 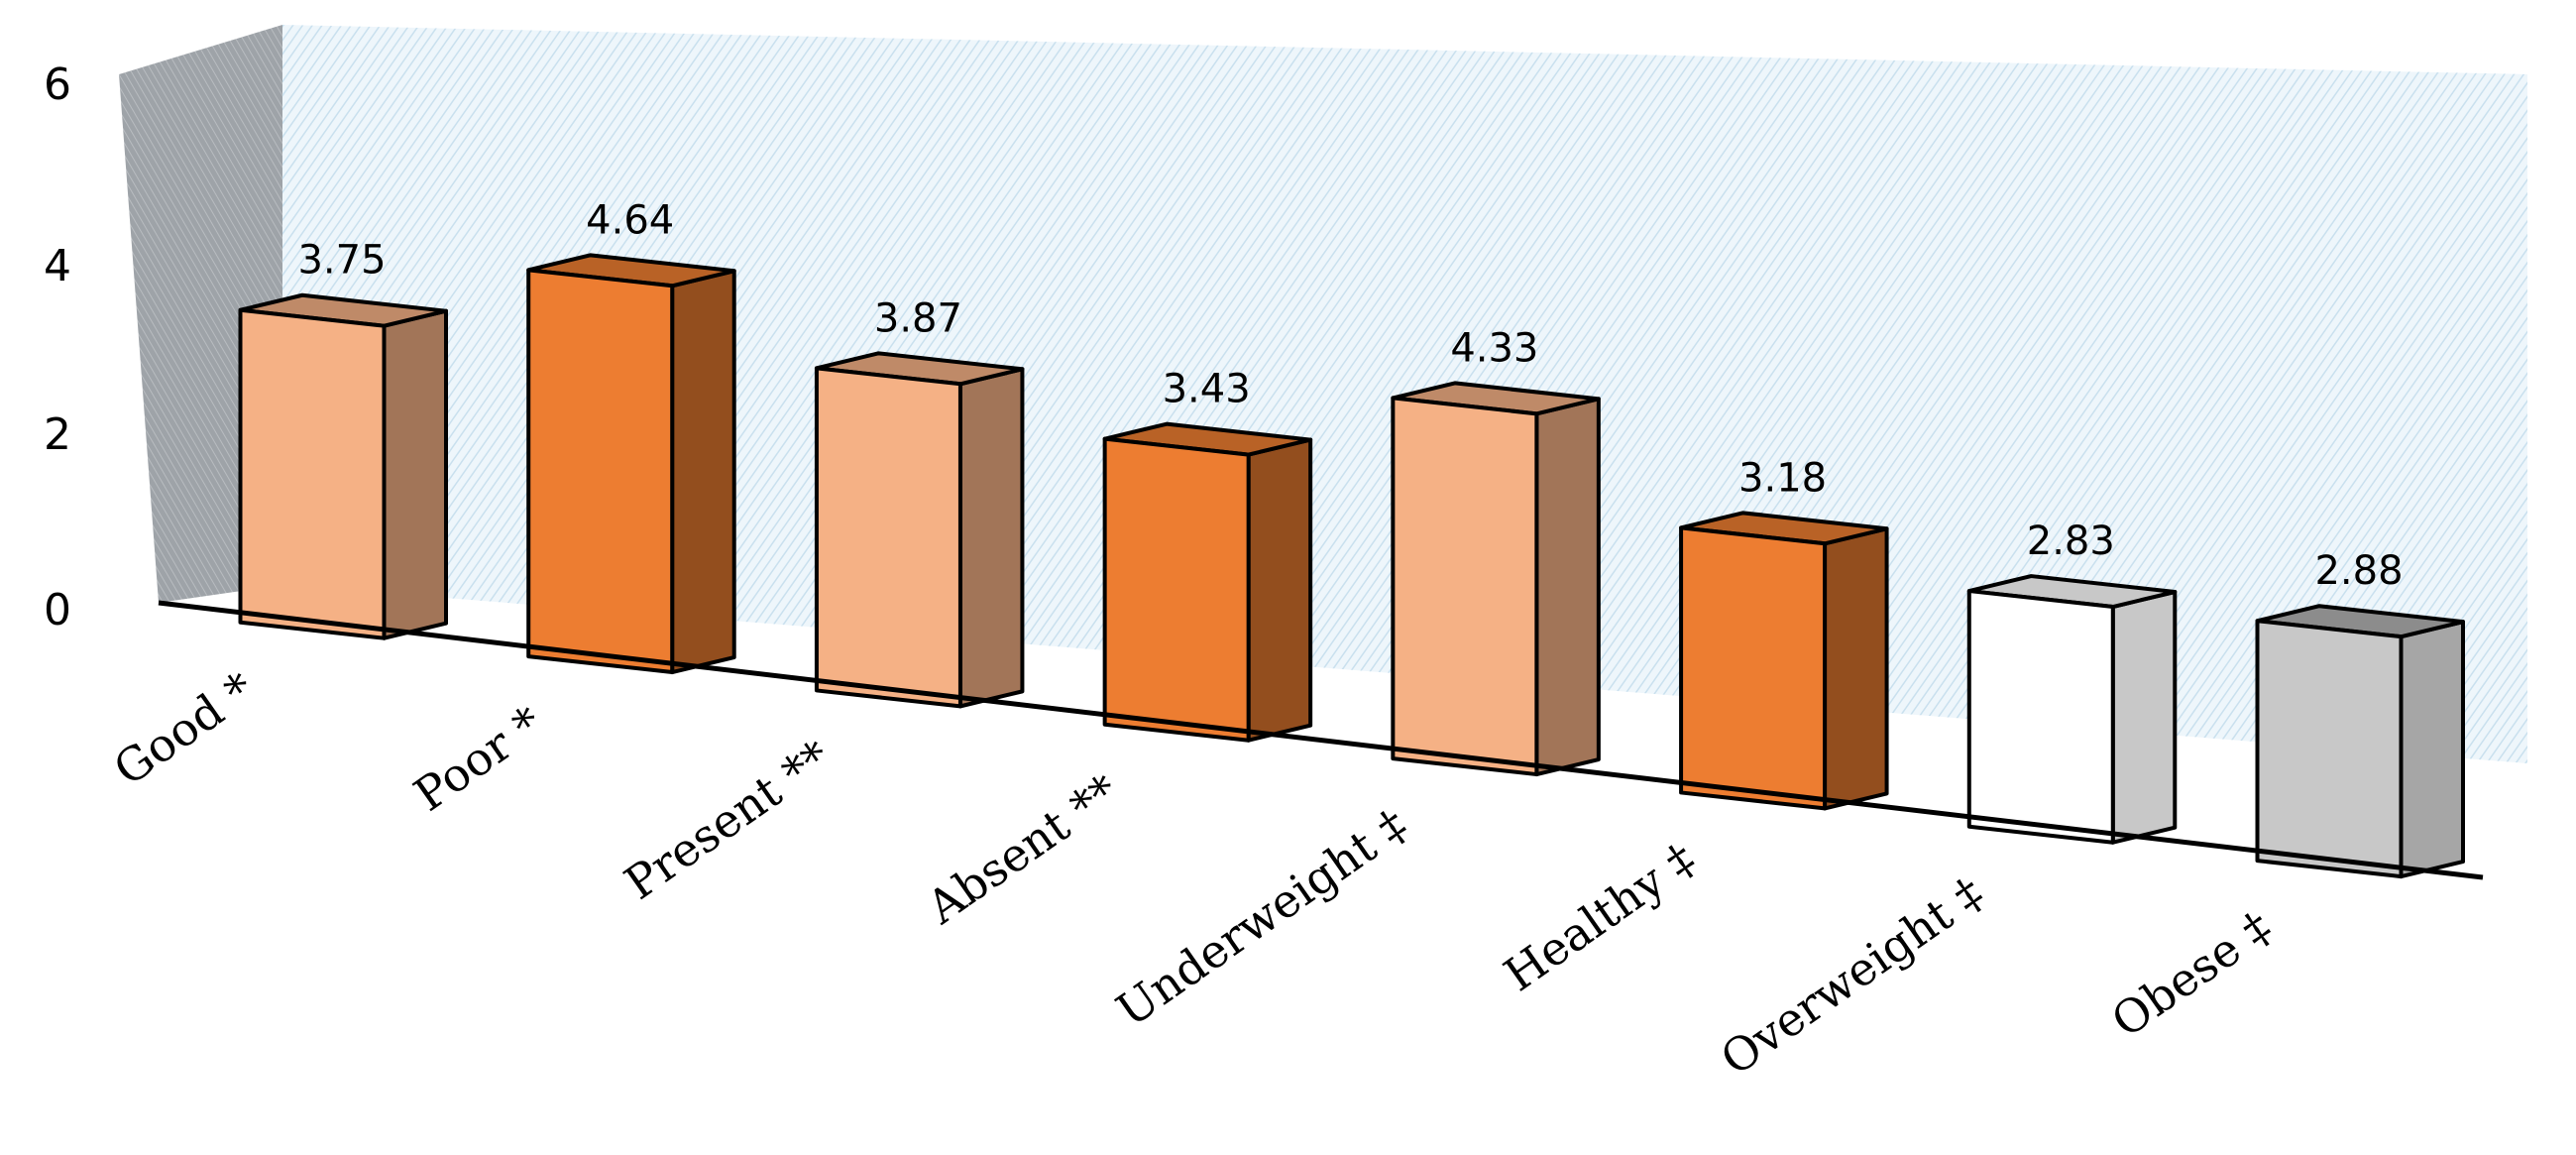 What do you see at coordinates (57, 266) in the screenshot?
I see `y-tick-label: 4` at bounding box center [57, 266].